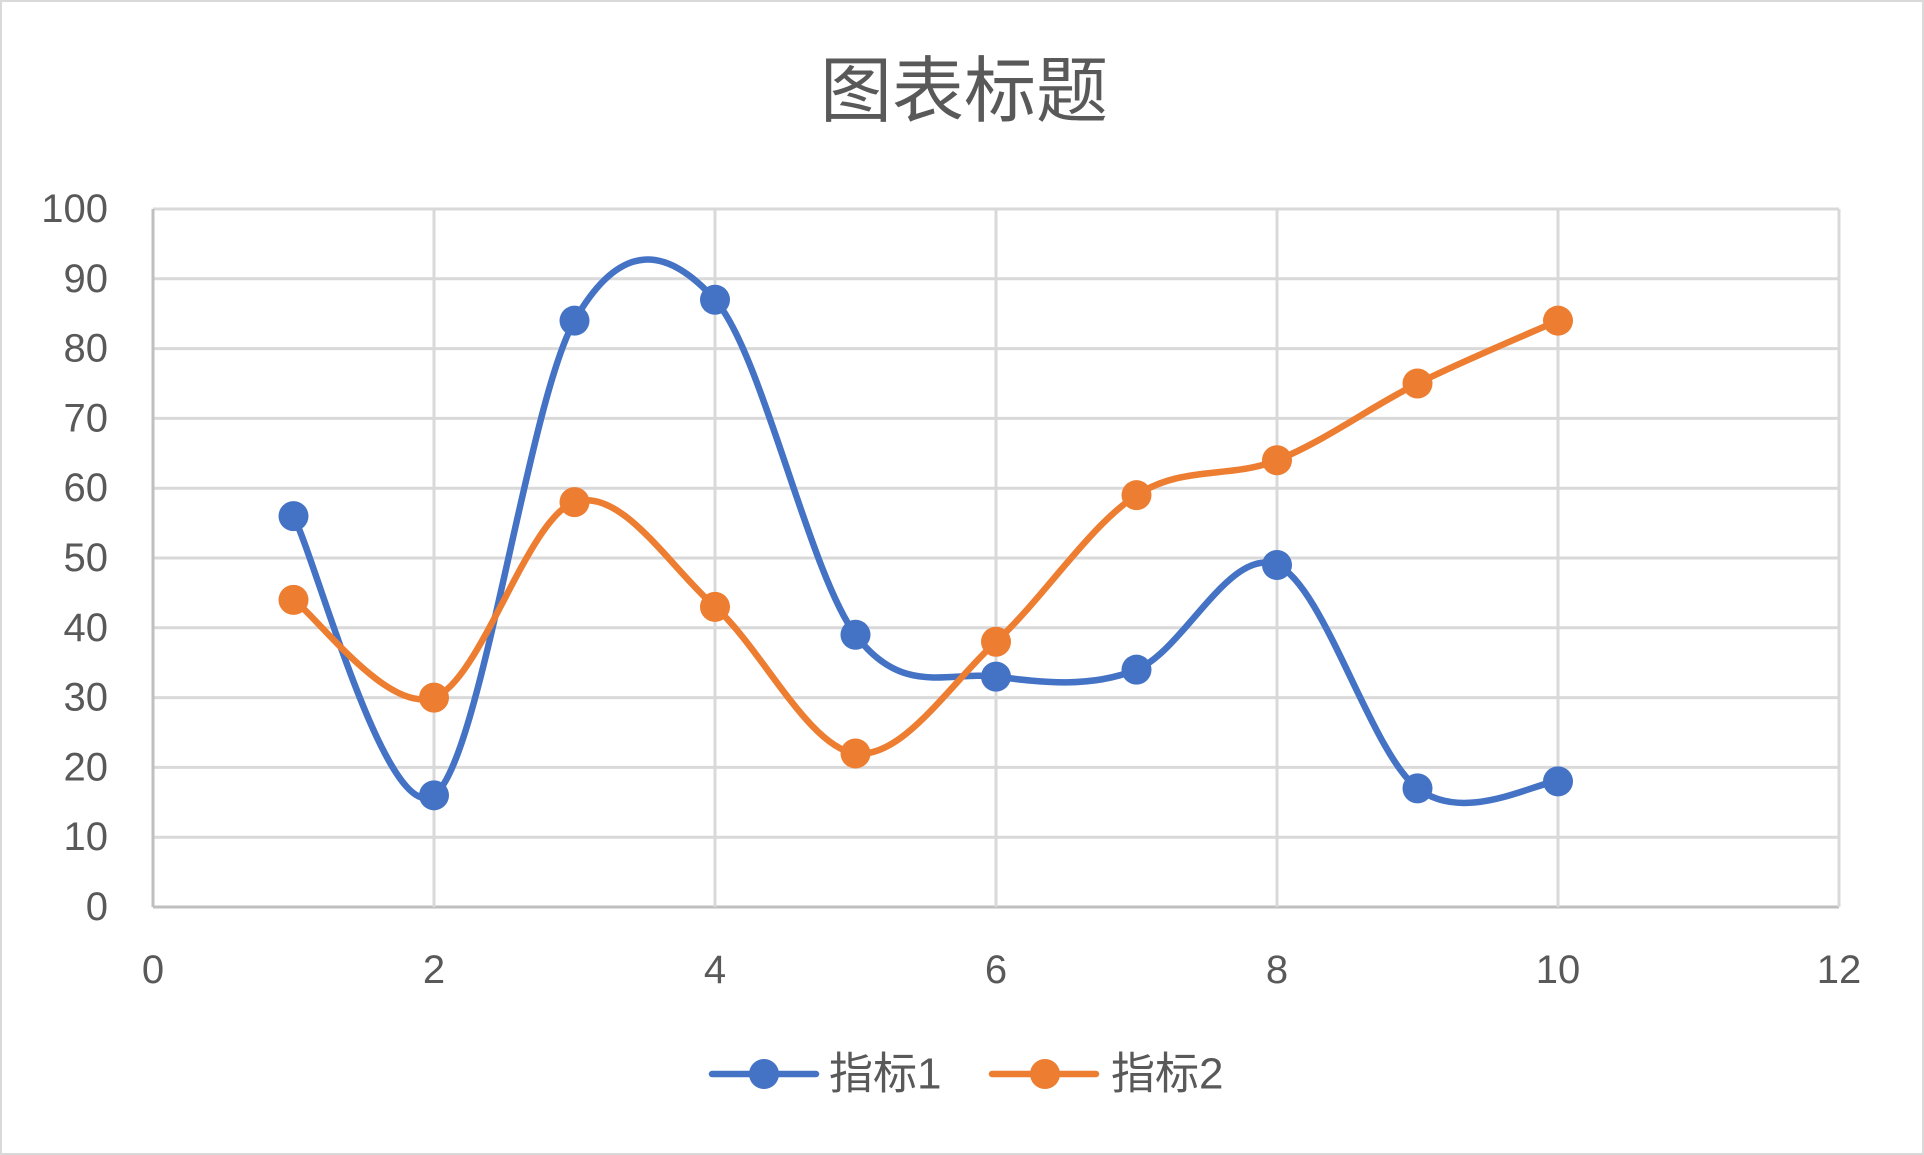 The height and width of the screenshot is (1155, 1924). What do you see at coordinates (86, 558) in the screenshot?
I see `y-tick-label: 50` at bounding box center [86, 558].